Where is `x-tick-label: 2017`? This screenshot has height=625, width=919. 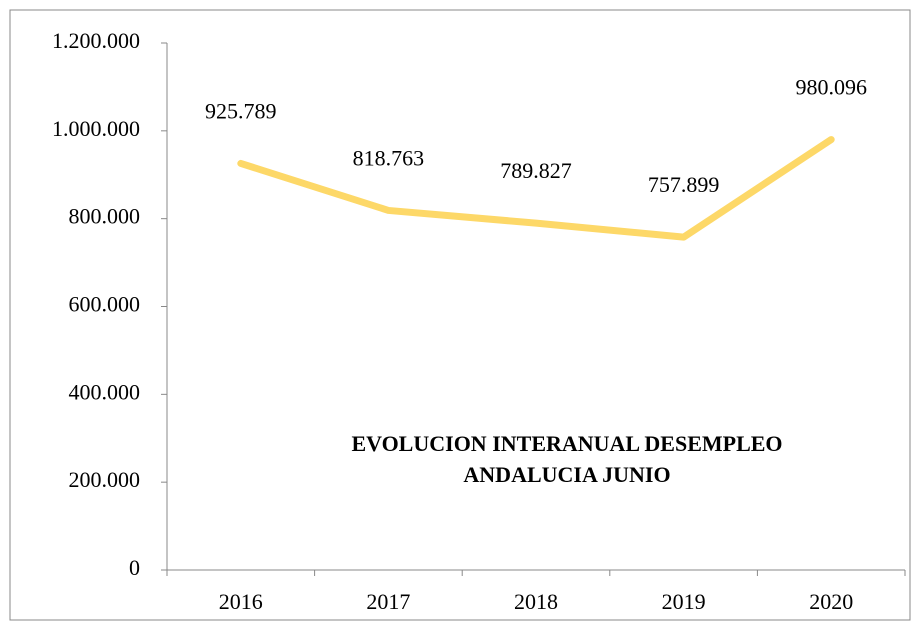
x-tick-label: 2017 is located at coordinates (388, 601).